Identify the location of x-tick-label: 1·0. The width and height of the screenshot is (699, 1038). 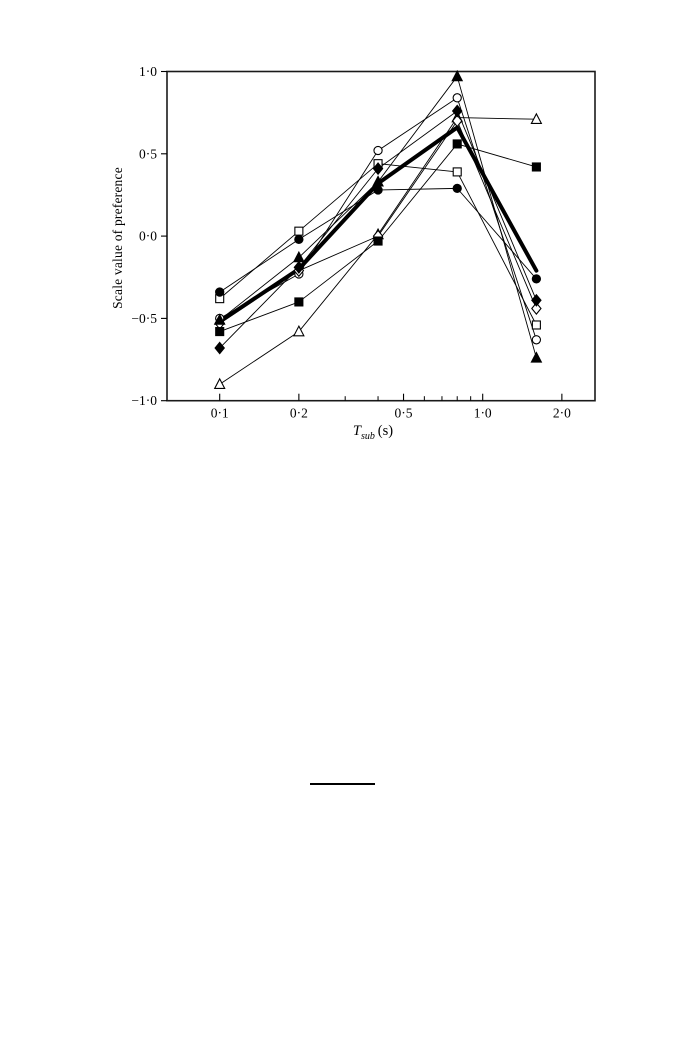
(483, 413).